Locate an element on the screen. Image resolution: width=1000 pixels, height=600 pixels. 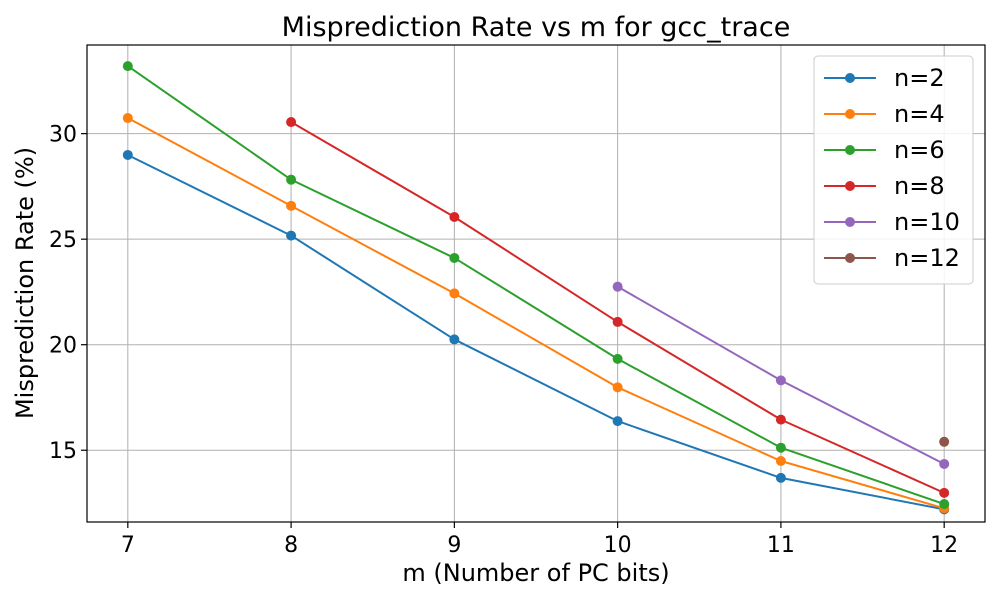
legend-item: n=6 is located at coordinates (884, 150).